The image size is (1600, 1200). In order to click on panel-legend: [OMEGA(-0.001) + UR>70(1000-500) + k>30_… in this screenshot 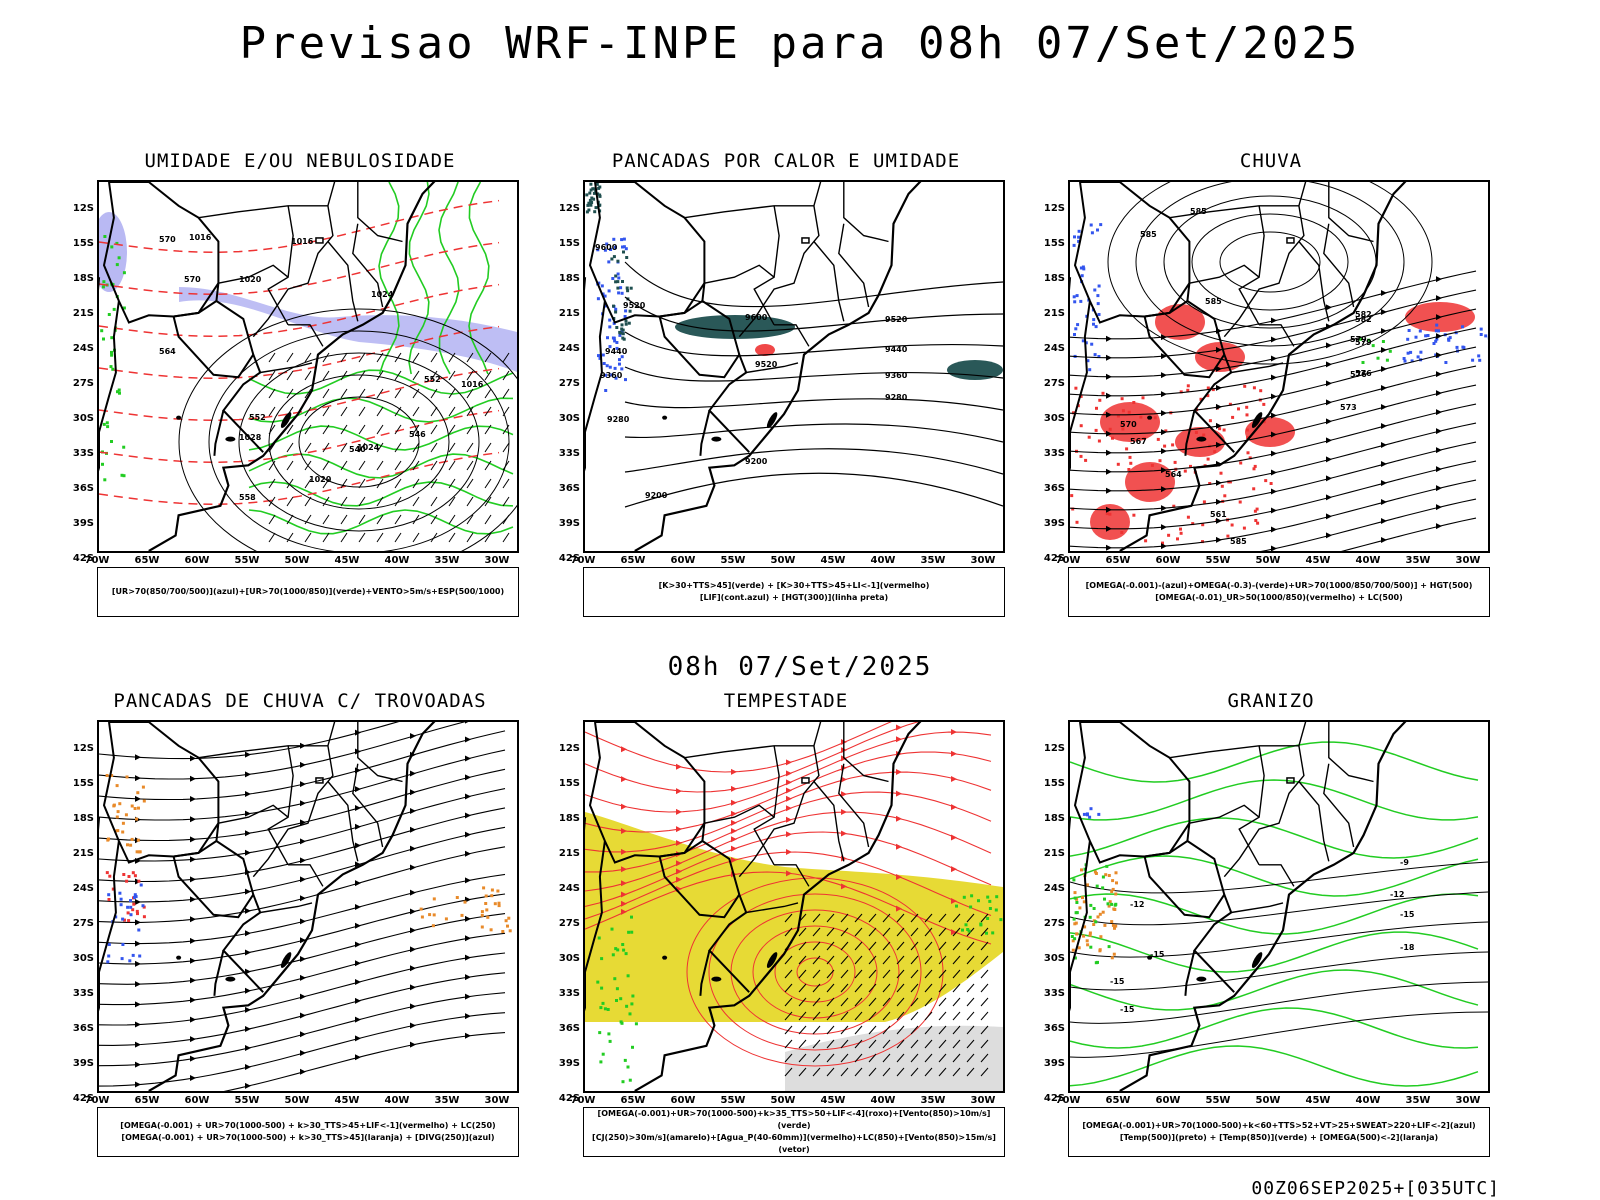, I will do `click(308, 1132)`.